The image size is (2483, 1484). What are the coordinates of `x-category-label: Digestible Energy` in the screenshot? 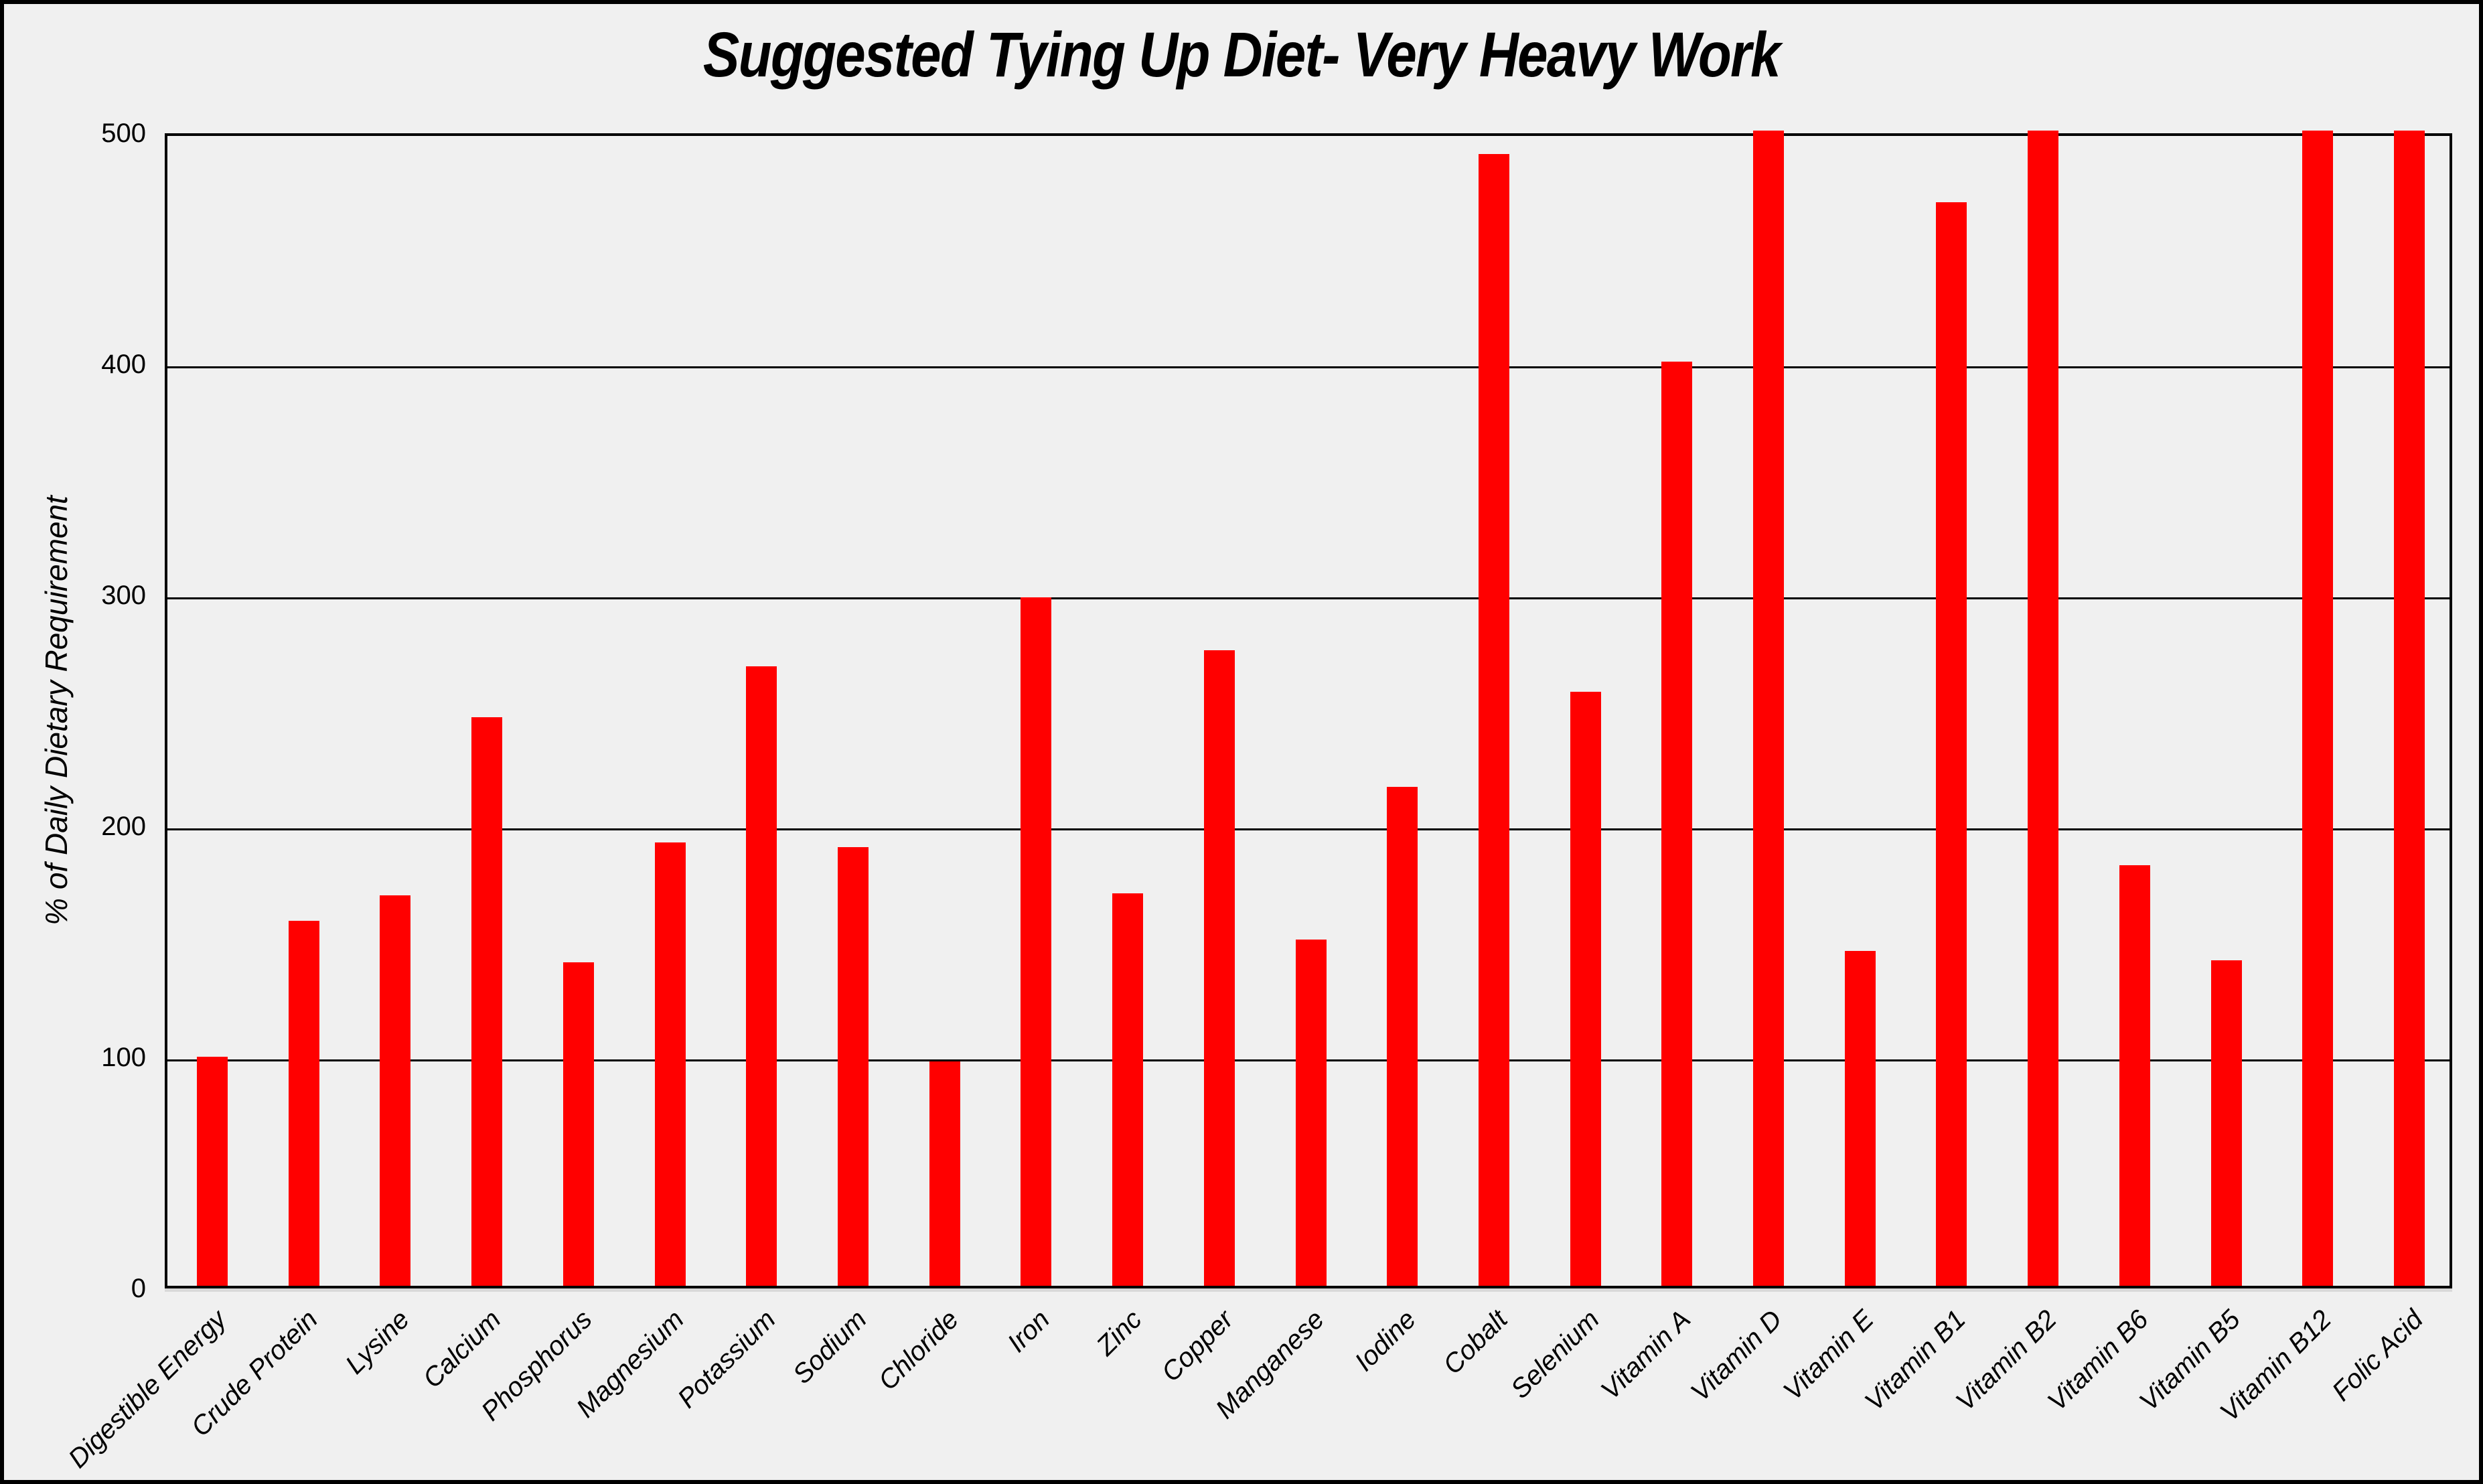 It's located at (147, 1389).